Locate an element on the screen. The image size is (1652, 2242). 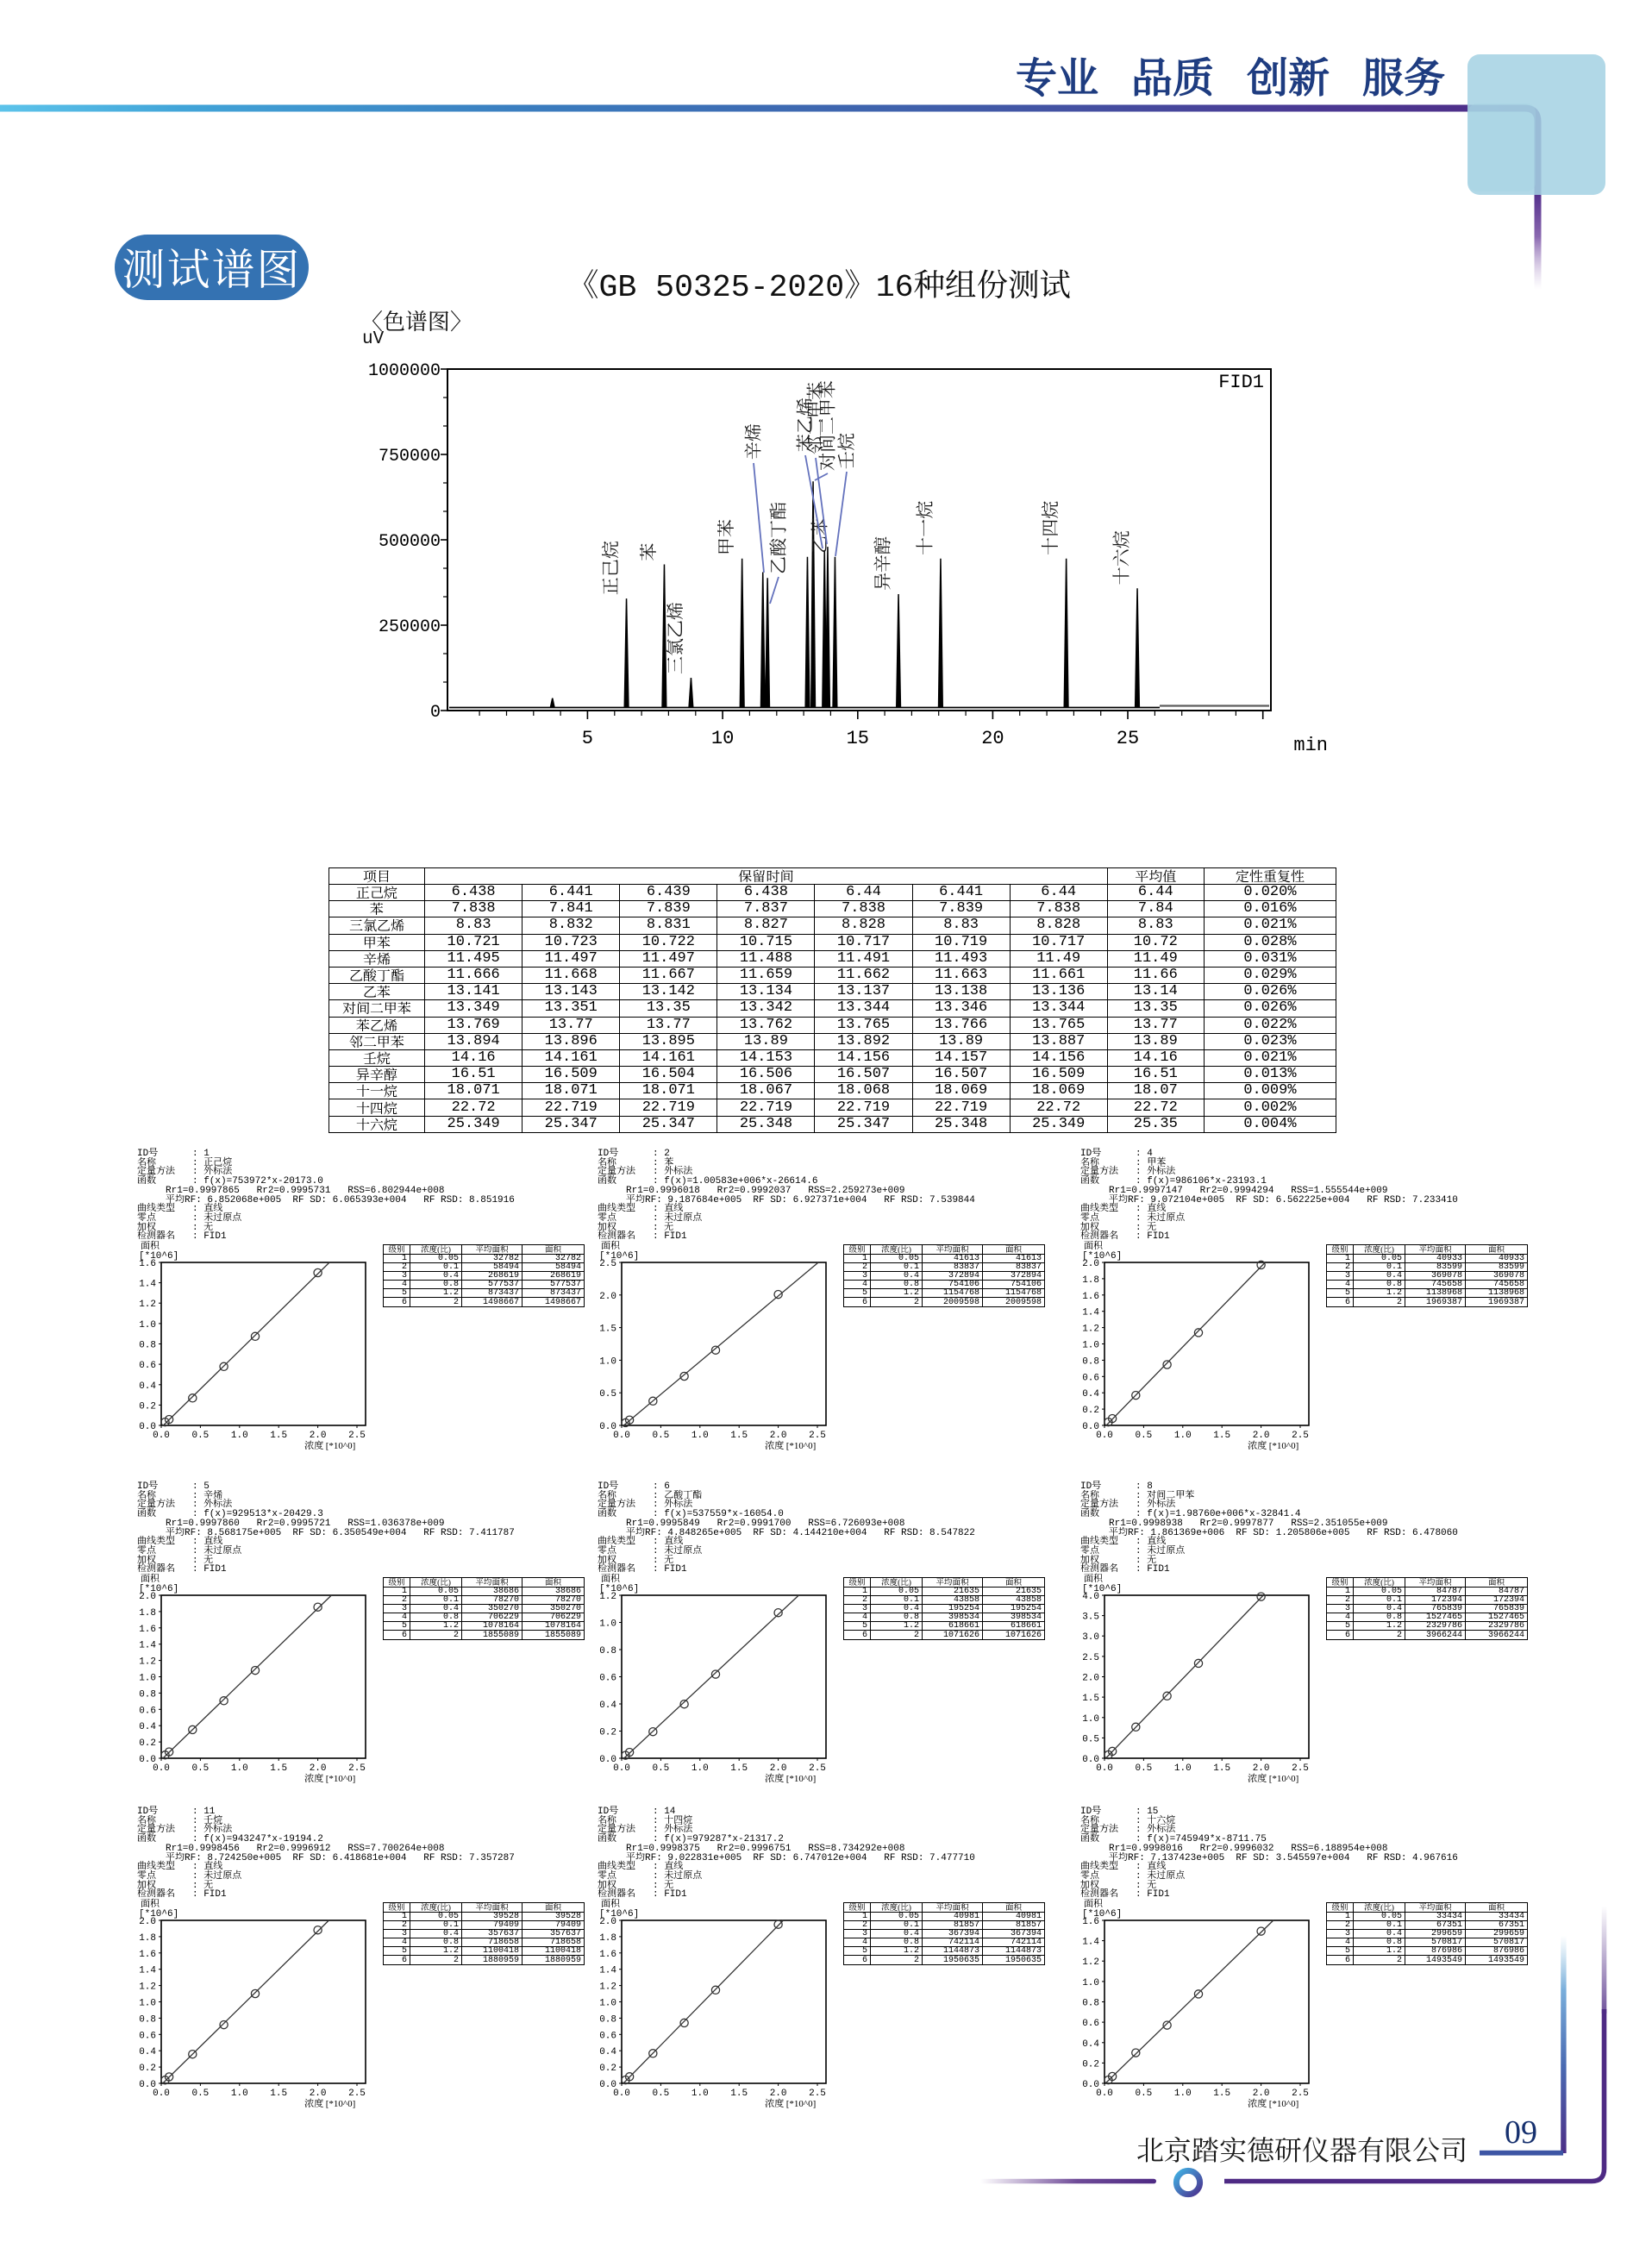
svg-text: 3.5 is located at coordinates (1090, 1618).